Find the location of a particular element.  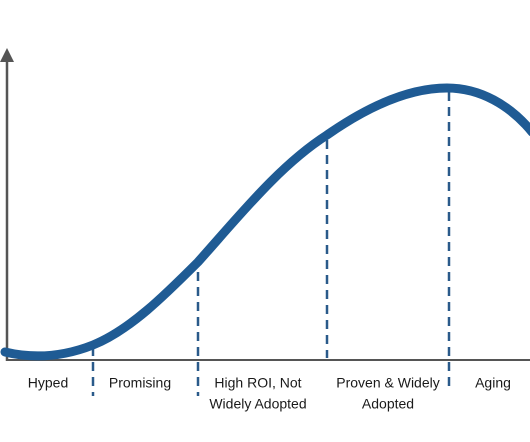

stage-label: Promising is located at coordinates (140, 383).